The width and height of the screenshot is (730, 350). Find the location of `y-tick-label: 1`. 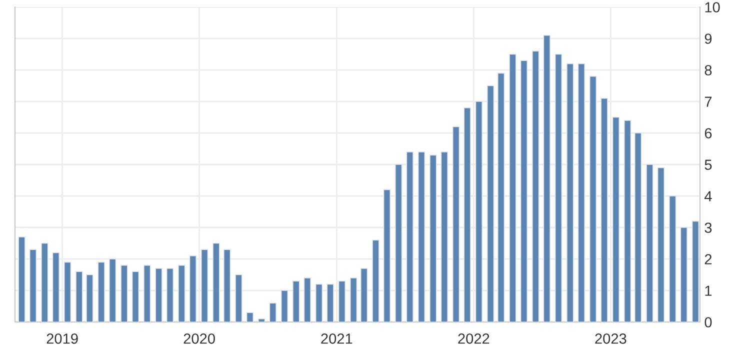

y-tick-label: 1 is located at coordinates (708, 291).